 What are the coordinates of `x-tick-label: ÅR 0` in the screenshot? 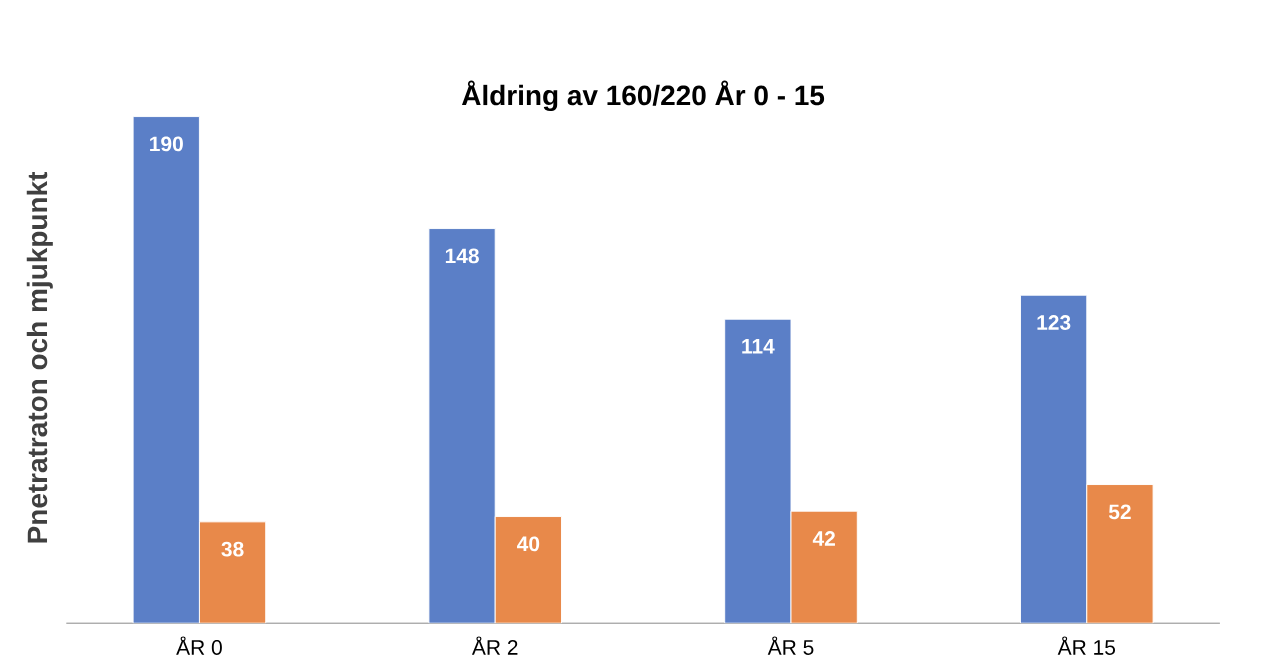 It's located at (199, 645).